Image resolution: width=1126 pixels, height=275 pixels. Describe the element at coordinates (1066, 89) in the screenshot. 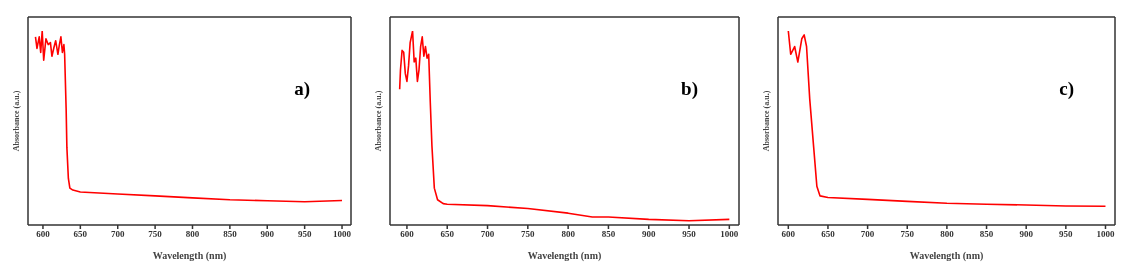

I see `annotation: c)` at that location.